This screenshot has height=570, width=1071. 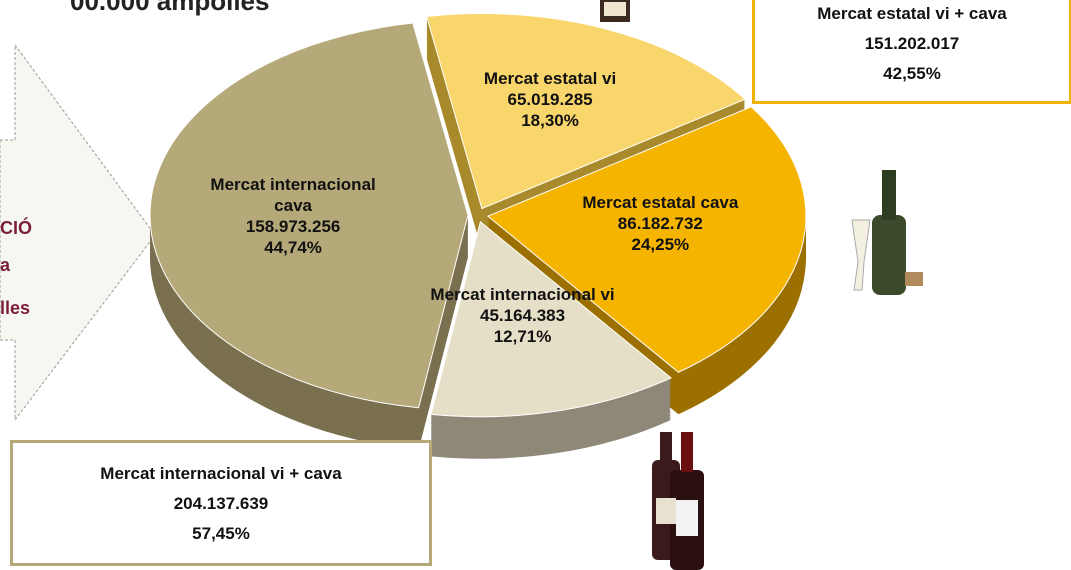 What do you see at coordinates (221, 473) in the screenshot?
I see `total-label: Mercat internacional vi + cava` at bounding box center [221, 473].